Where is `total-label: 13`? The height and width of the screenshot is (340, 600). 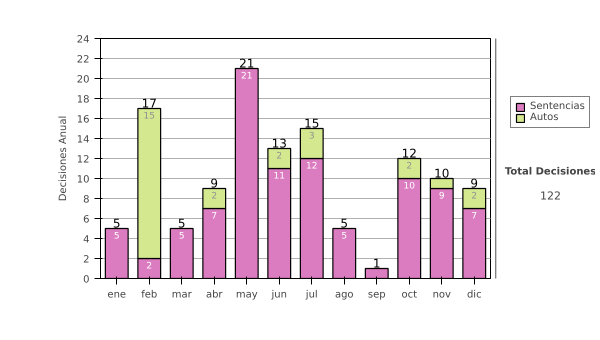
total-label: 13 is located at coordinates (279, 143).